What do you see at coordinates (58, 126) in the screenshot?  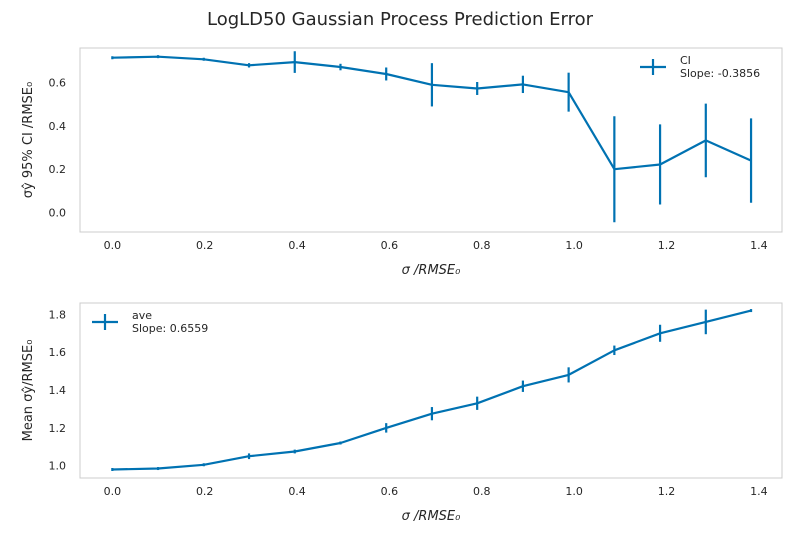 I see `y-tick-label: 0.4` at bounding box center [58, 126].